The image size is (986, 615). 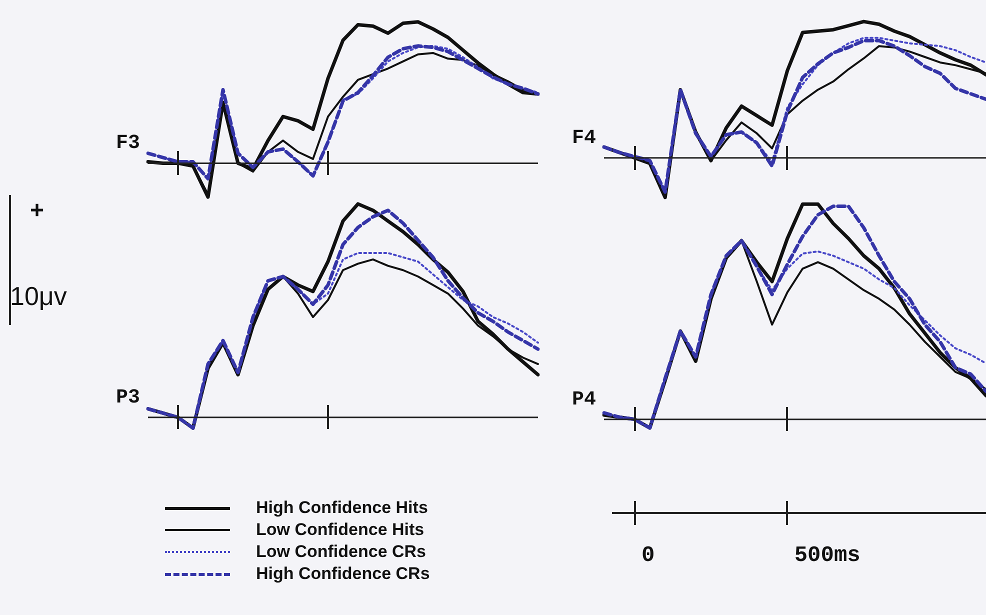 I want to click on legend-label: High Confidence CRs, so click(x=343, y=574).